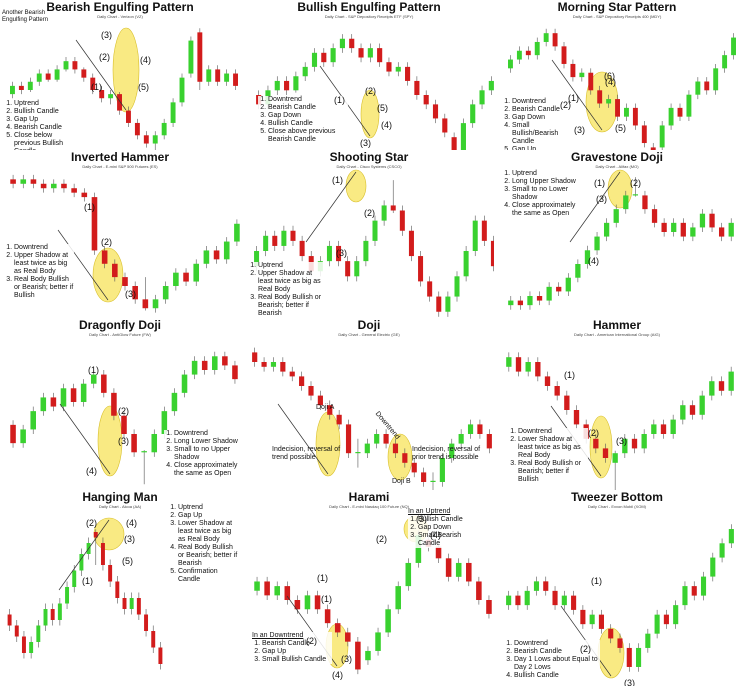 The width and height of the screenshot is (736, 686). Describe the element at coordinates (44, 248) in the screenshot. I see `note-item: Downtrend` at that location.